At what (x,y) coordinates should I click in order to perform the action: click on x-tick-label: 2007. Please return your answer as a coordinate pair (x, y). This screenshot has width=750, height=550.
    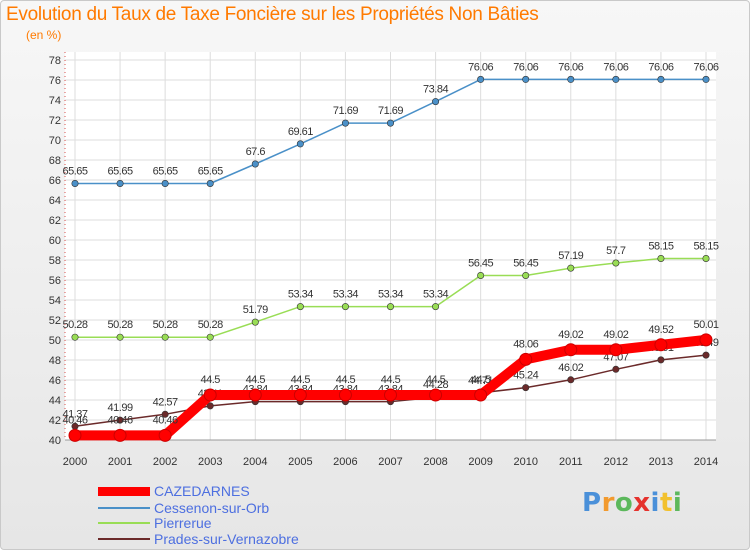
    Looking at the image, I should click on (390, 462).